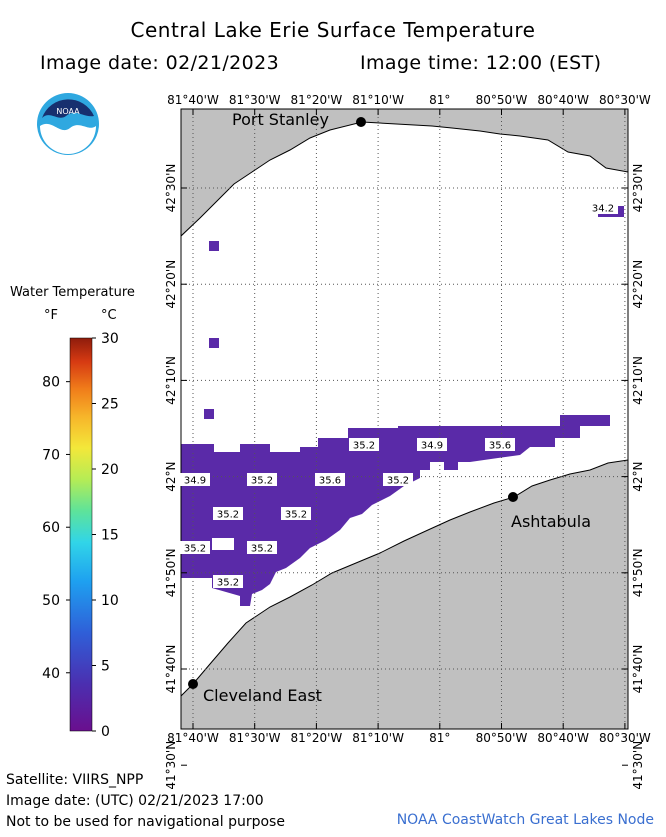 The height and width of the screenshot is (837, 666). What do you see at coordinates (81, 534) in the screenshot?
I see `legend-colorbar` at bounding box center [81, 534].